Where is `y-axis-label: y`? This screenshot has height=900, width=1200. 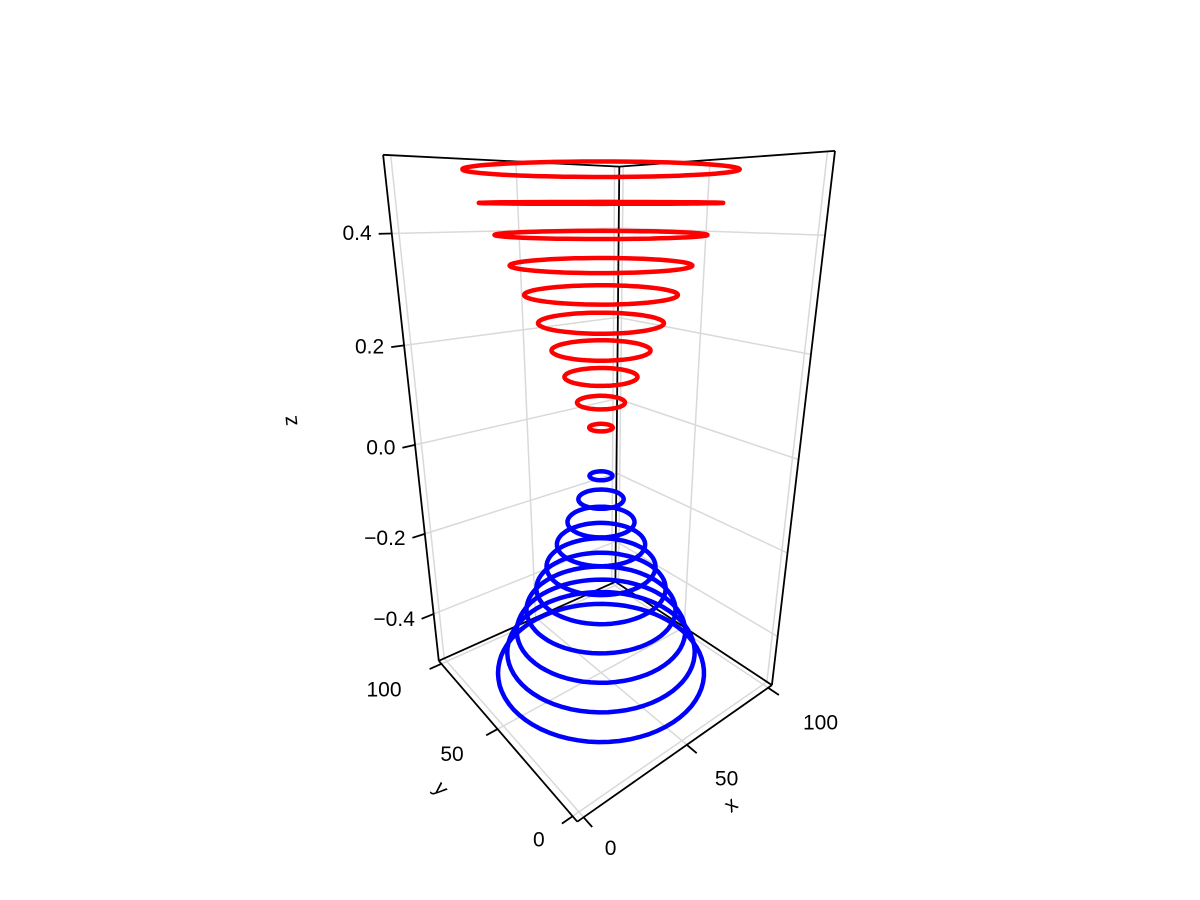 y-axis-label: y is located at coordinates (441, 788).